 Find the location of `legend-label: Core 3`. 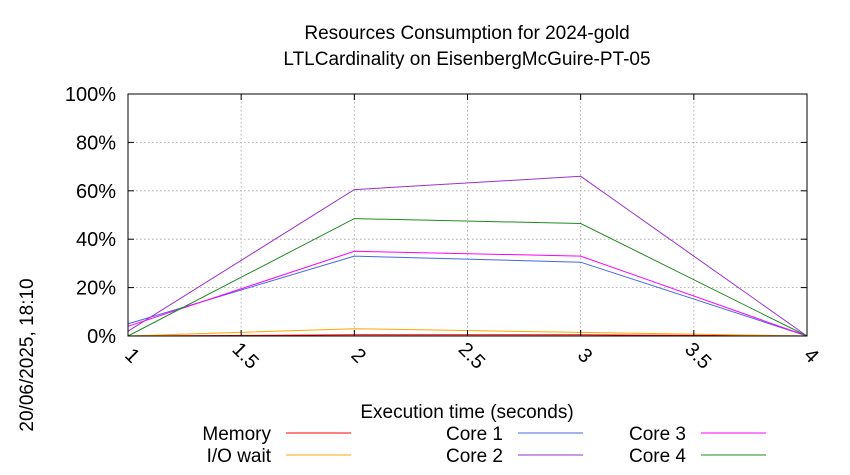

legend-label: Core 3 is located at coordinates (657, 434).